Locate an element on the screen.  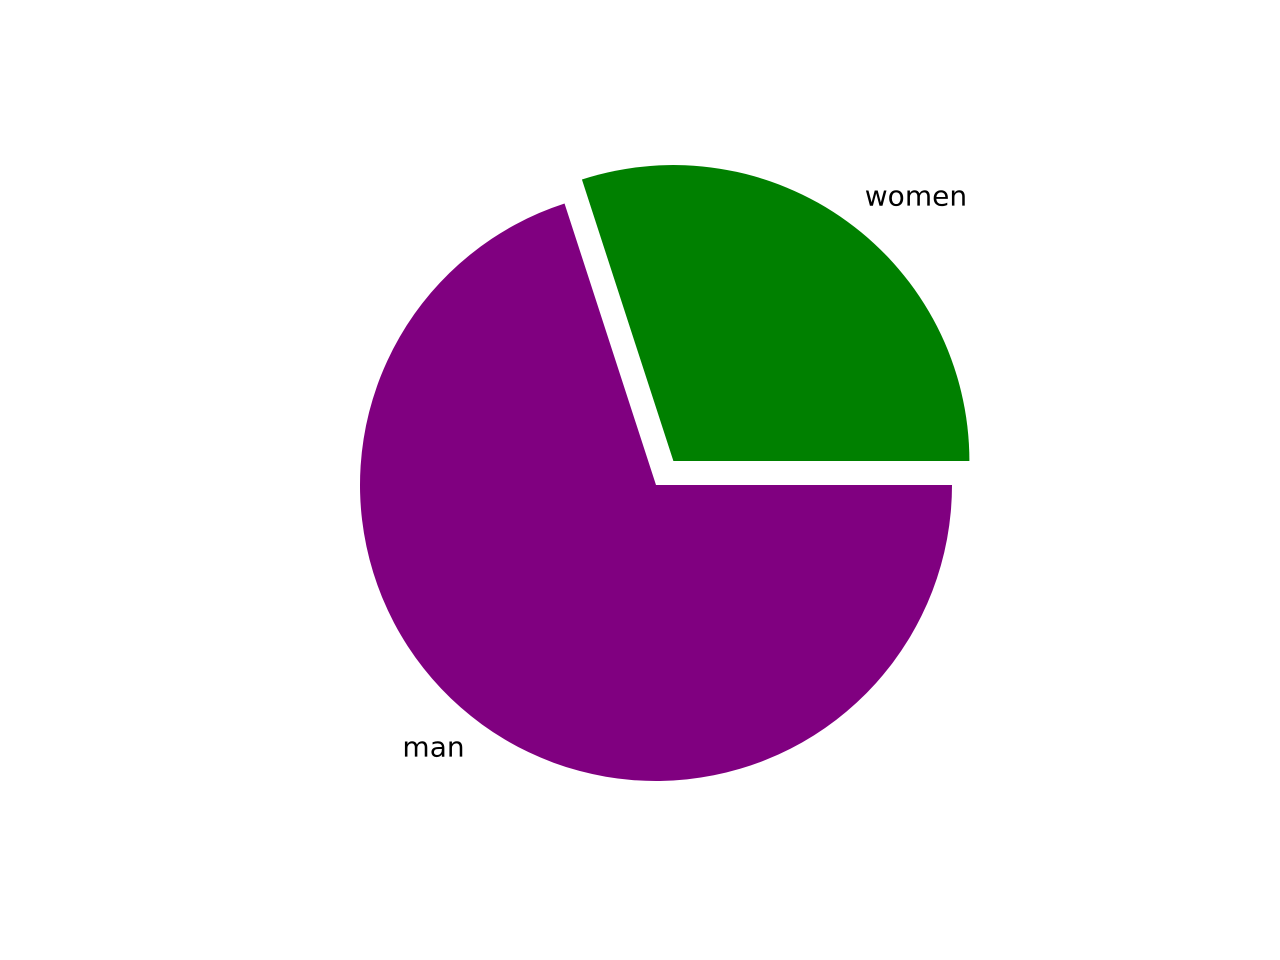
pie-slice-women is located at coordinates (775, 313).